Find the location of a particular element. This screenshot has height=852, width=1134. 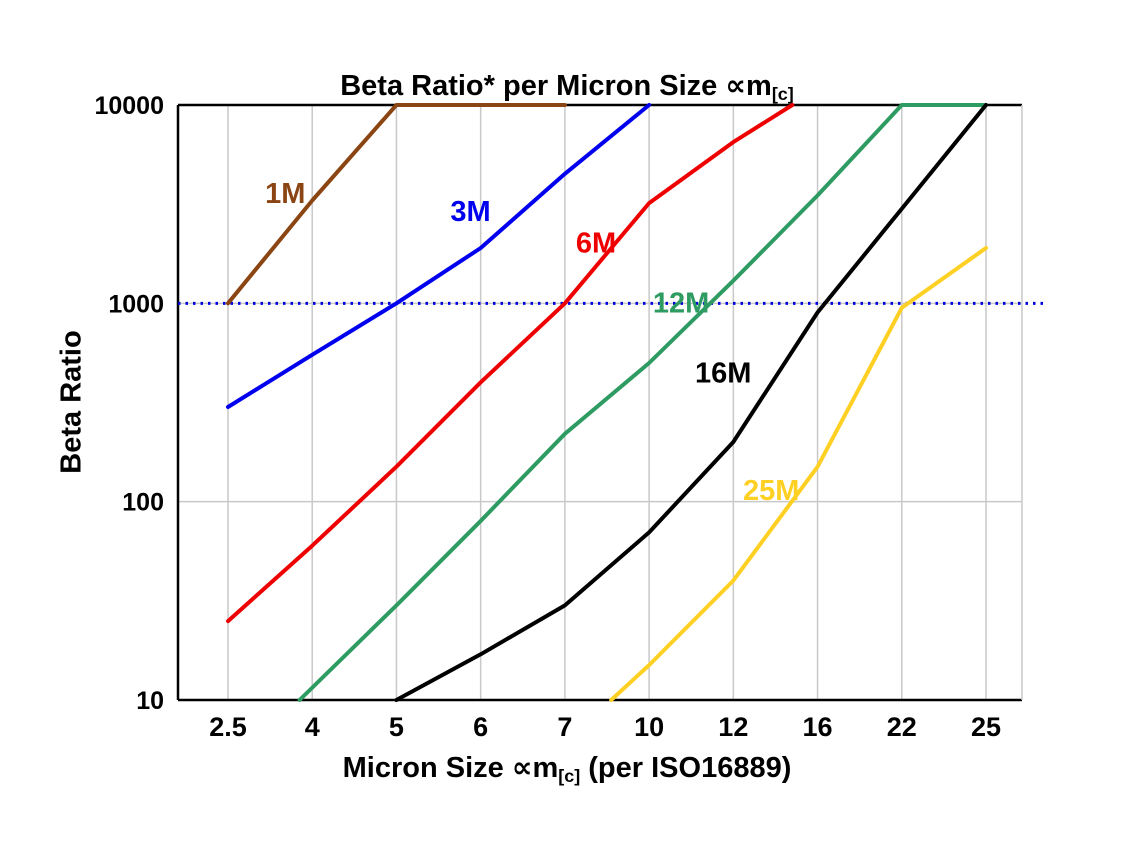

x-axis-label-post: (per ISO16889) is located at coordinates (686, 768).